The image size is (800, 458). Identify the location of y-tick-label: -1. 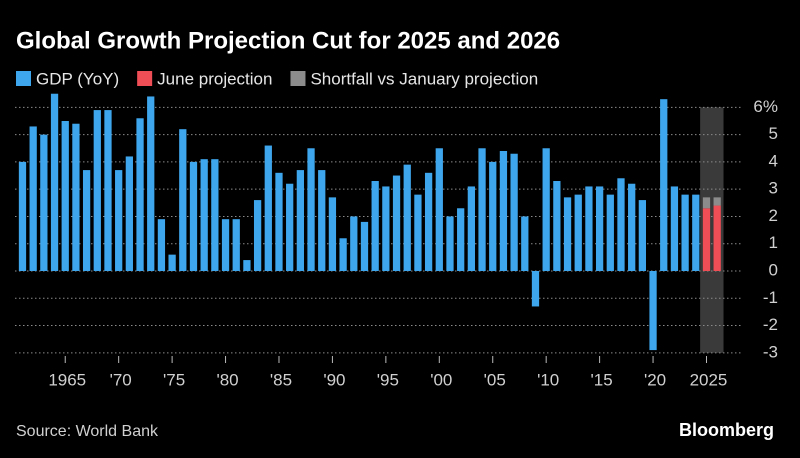
(770, 297).